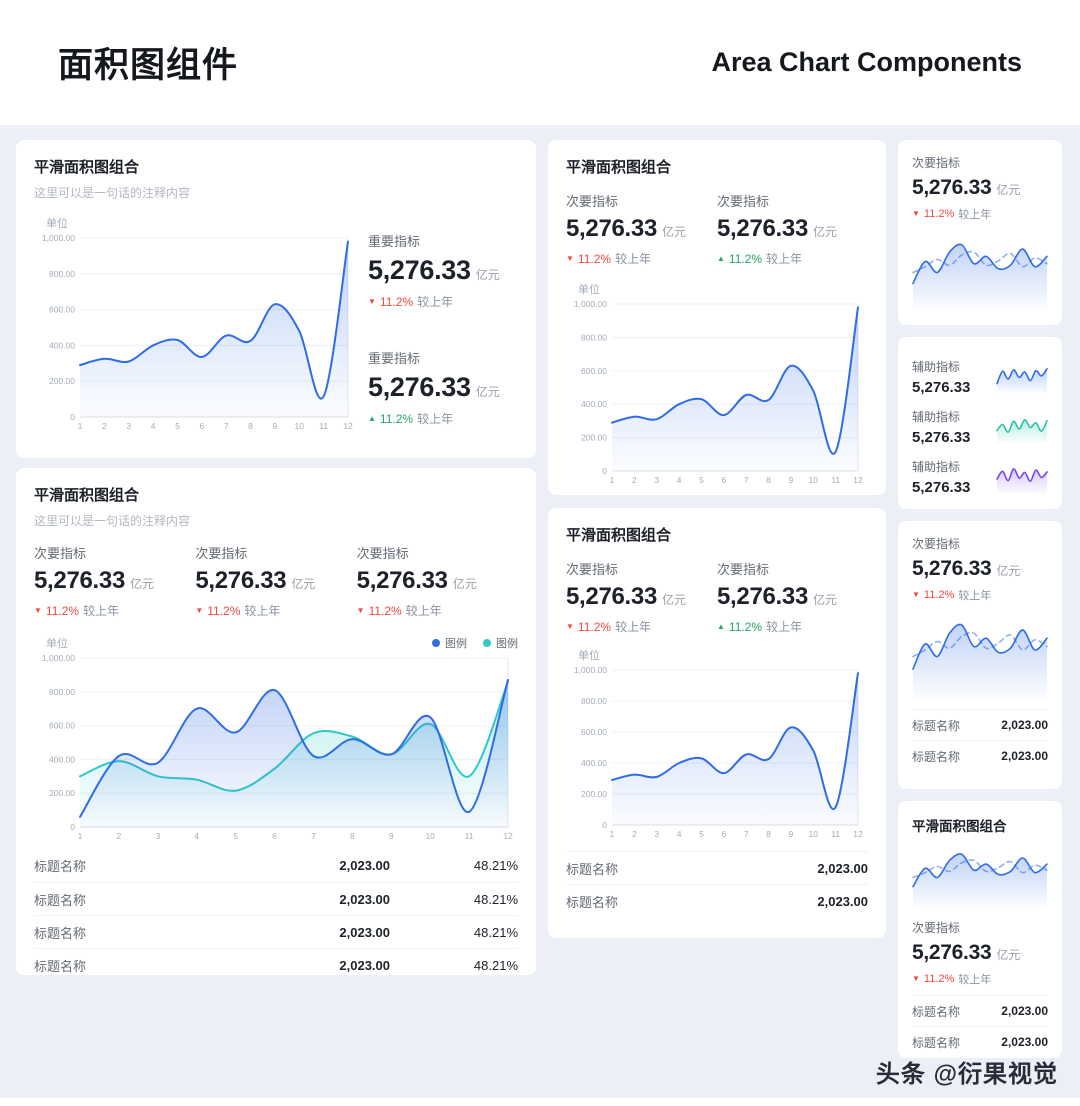 This screenshot has width=1080, height=1106. Describe the element at coordinates (594, 794) in the screenshot. I see `svg-text: 200.00` at that location.